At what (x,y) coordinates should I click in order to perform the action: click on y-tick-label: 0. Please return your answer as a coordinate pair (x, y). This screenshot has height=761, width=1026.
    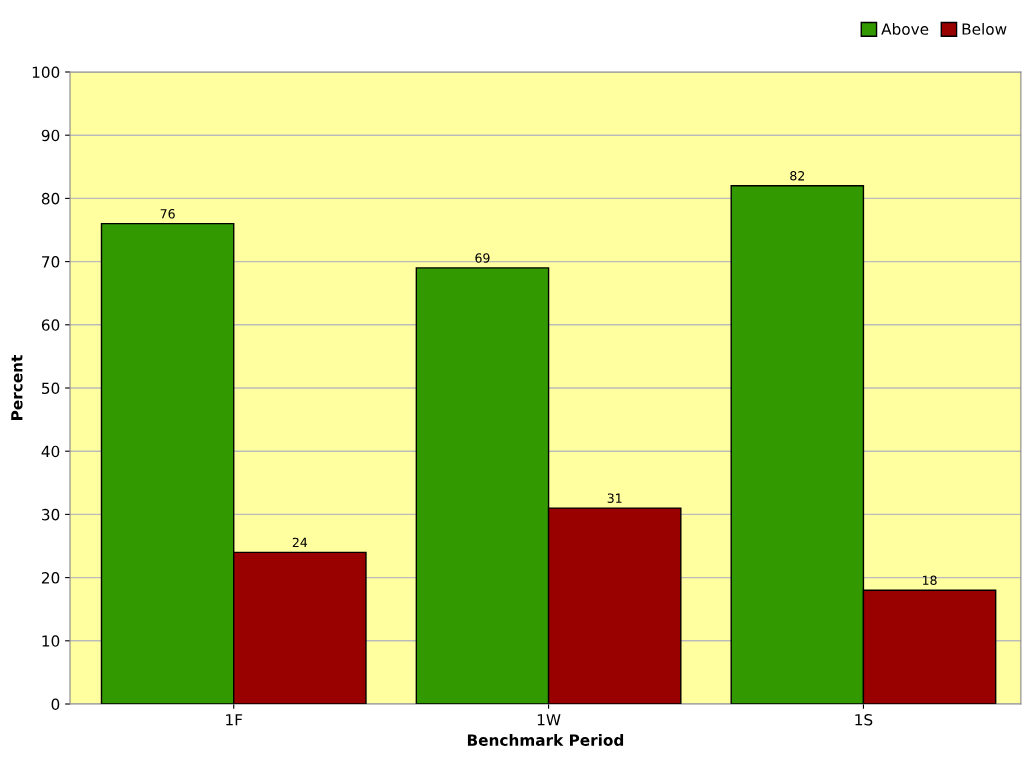
    Looking at the image, I should click on (55, 704).